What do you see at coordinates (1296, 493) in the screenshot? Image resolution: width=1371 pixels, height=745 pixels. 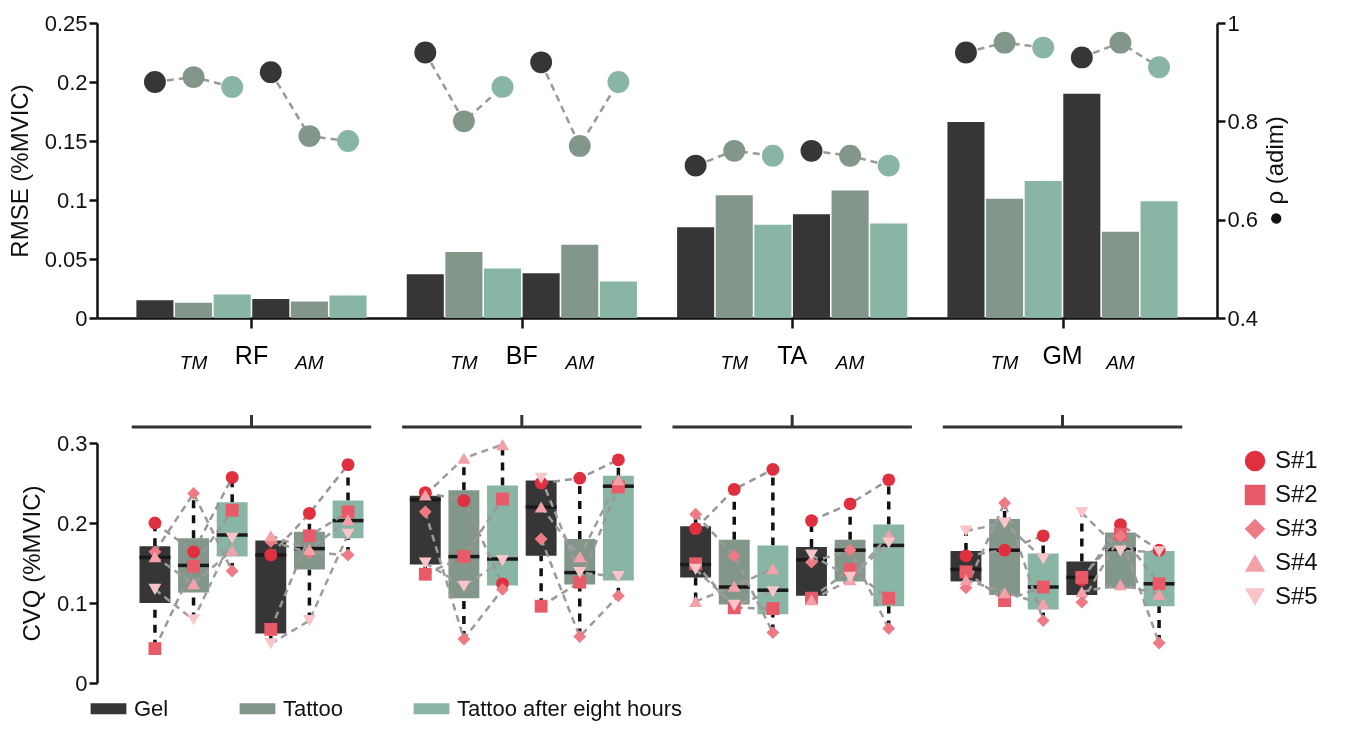 I see `legend-label: S#2` at bounding box center [1296, 493].